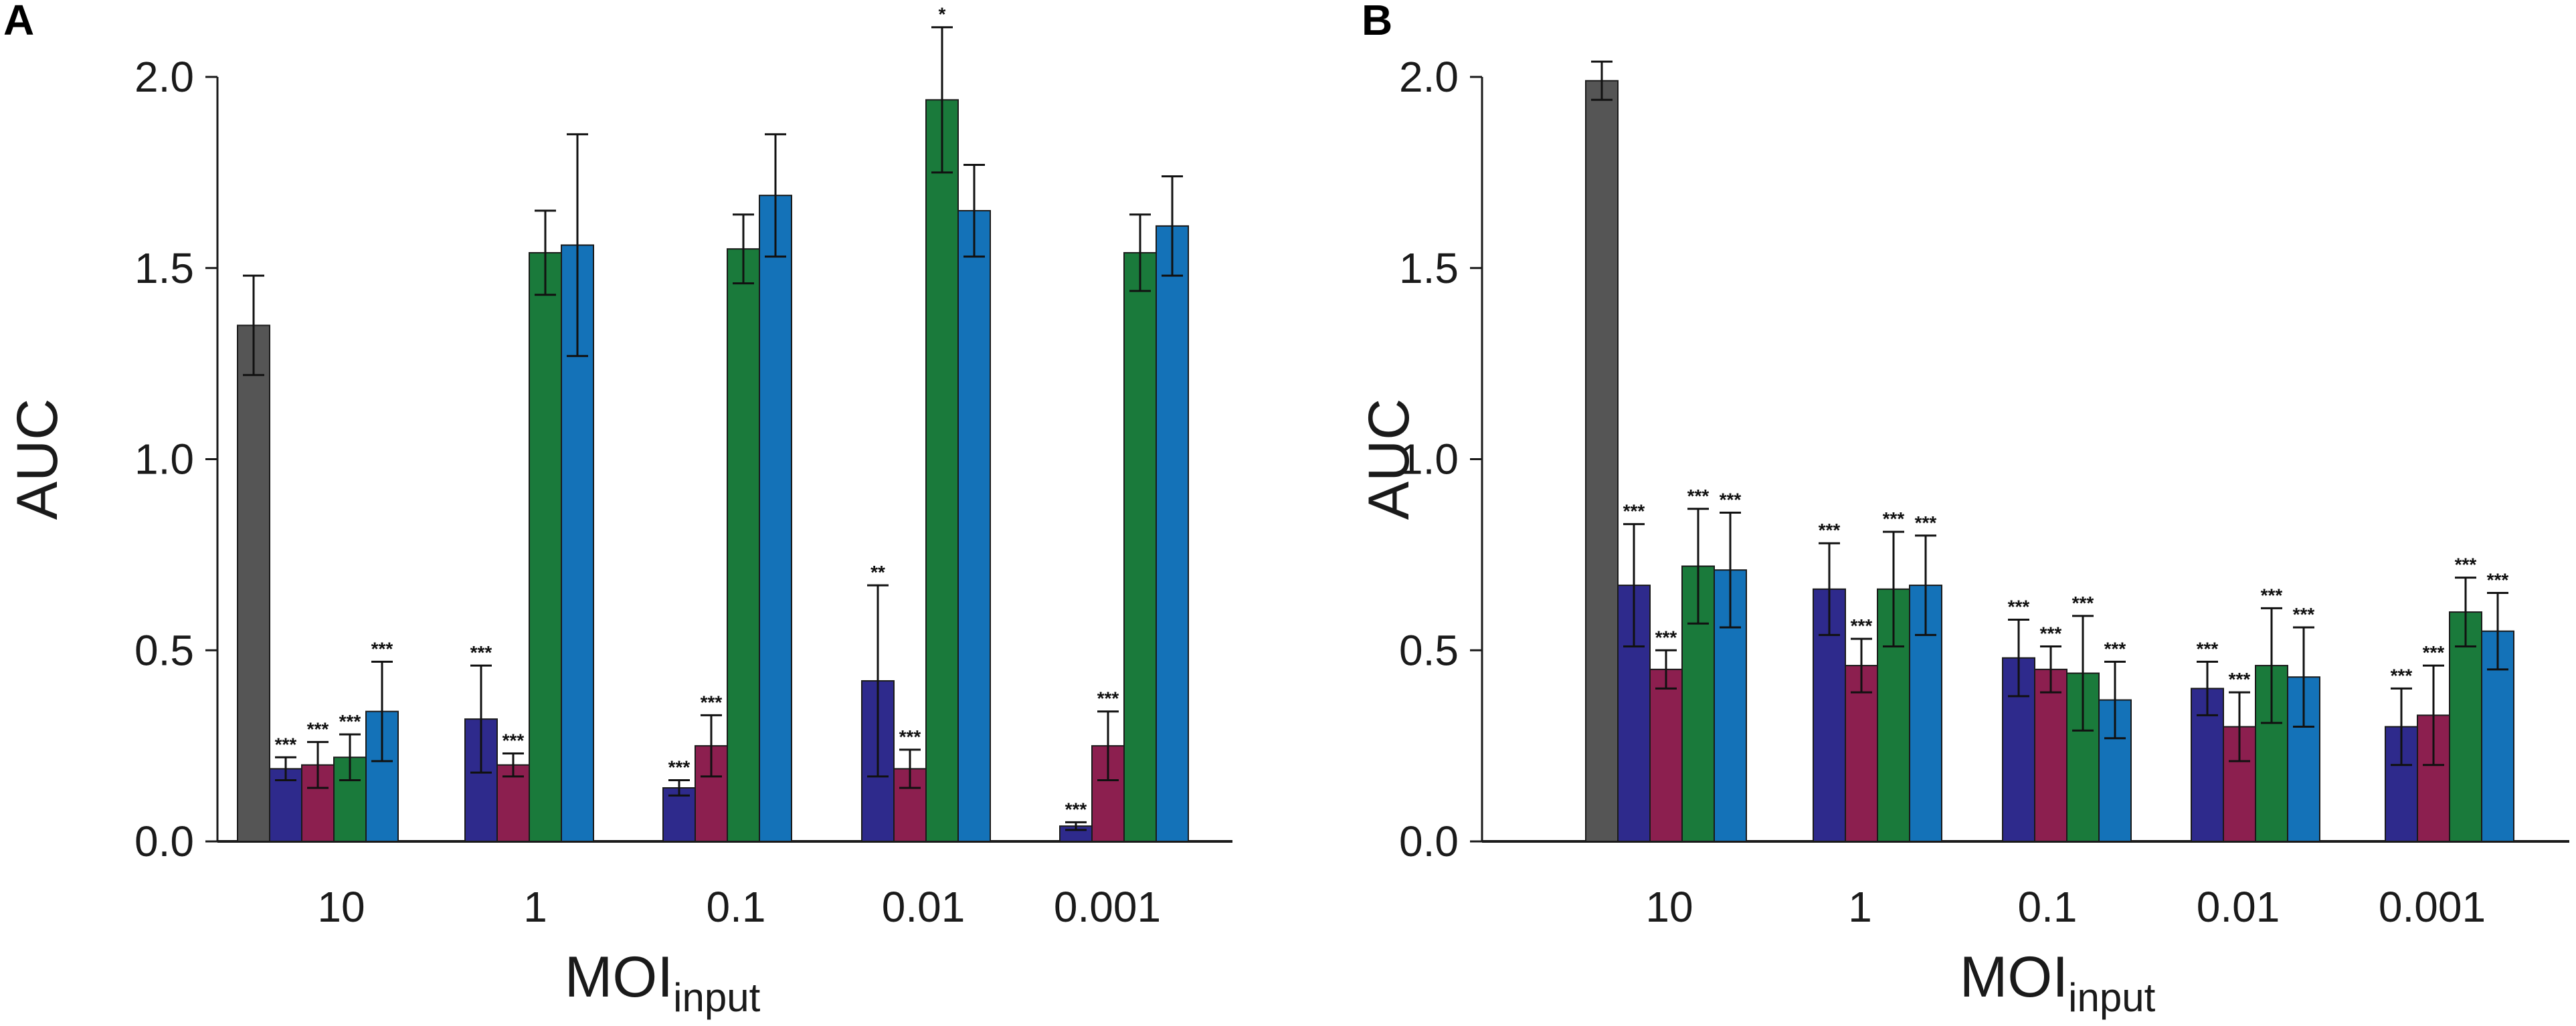 The image size is (2576, 1026). Describe the element at coordinates (18, 22) in the screenshot. I see `panel-letter: A` at that location.